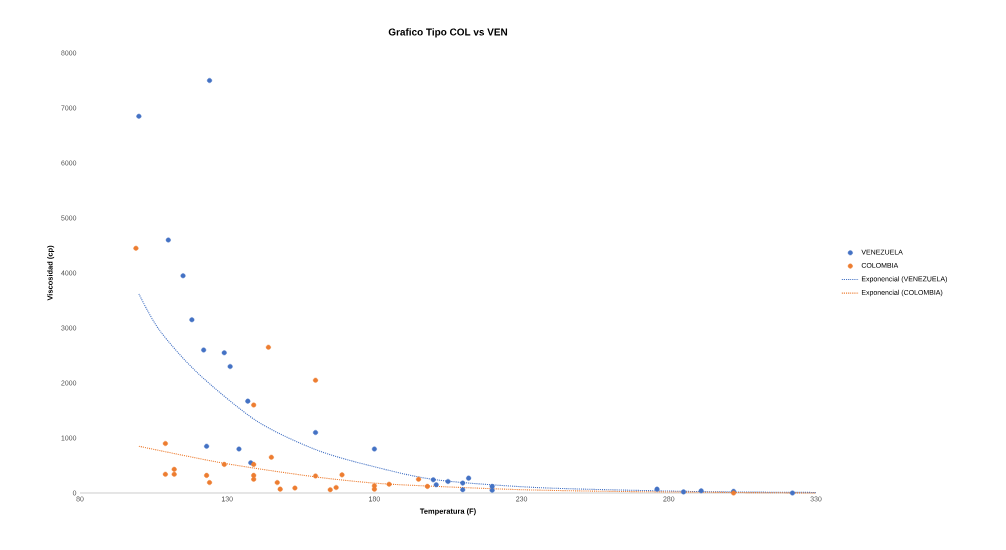 This screenshot has height=550, width=1006. I want to click on line-series, so click(477, 469).